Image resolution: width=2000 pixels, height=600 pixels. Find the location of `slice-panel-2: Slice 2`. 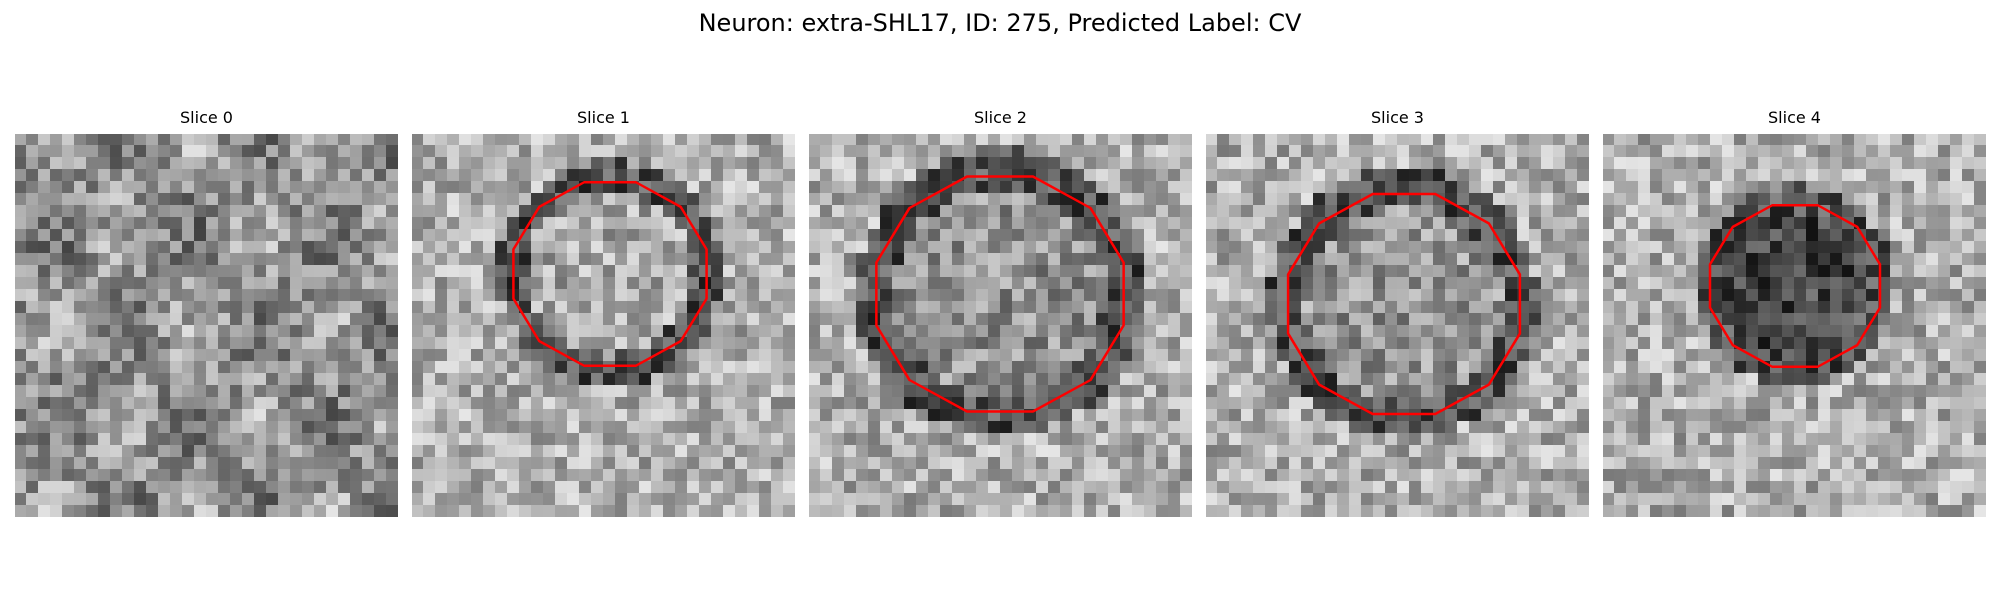

slice-panel-2: Slice 2 is located at coordinates (1000, 312).